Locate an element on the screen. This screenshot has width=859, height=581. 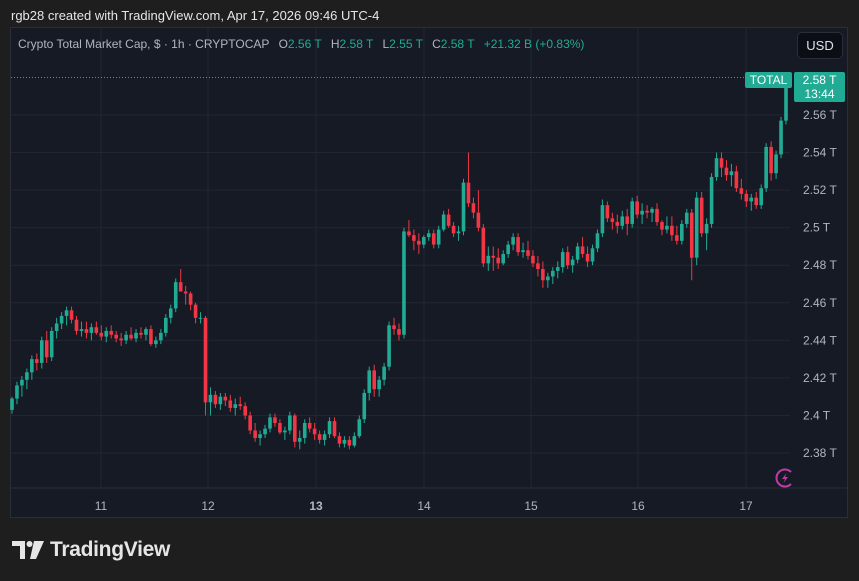
price-axis-label: 2.48 T is located at coordinates (820, 265).